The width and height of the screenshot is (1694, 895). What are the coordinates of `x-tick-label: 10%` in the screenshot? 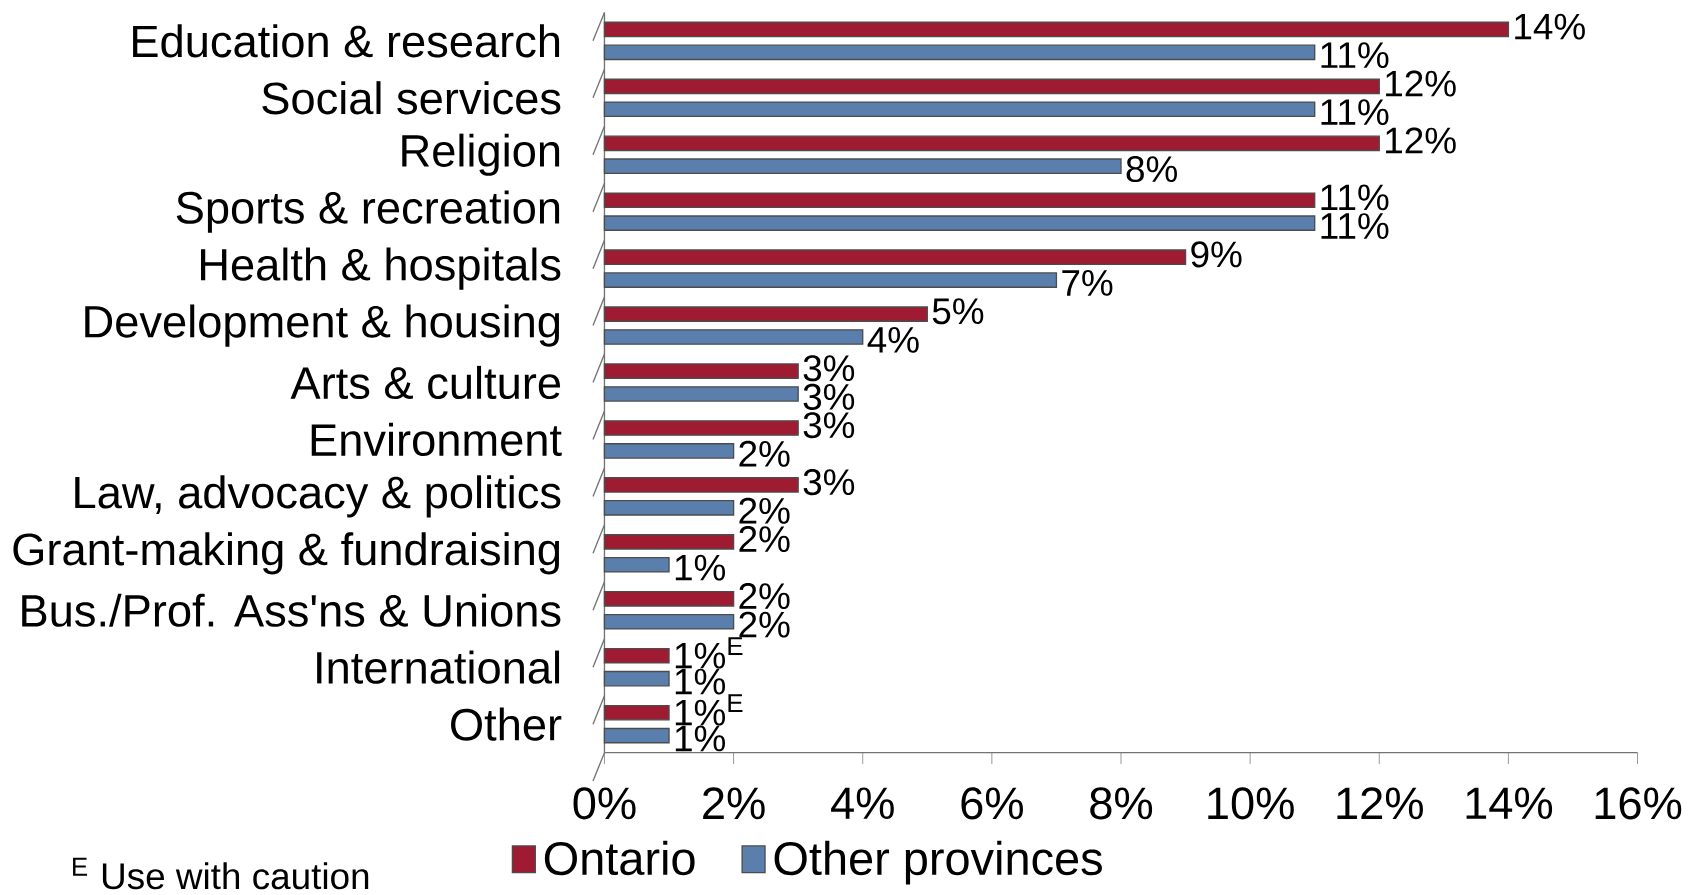 It's located at (1251, 803).